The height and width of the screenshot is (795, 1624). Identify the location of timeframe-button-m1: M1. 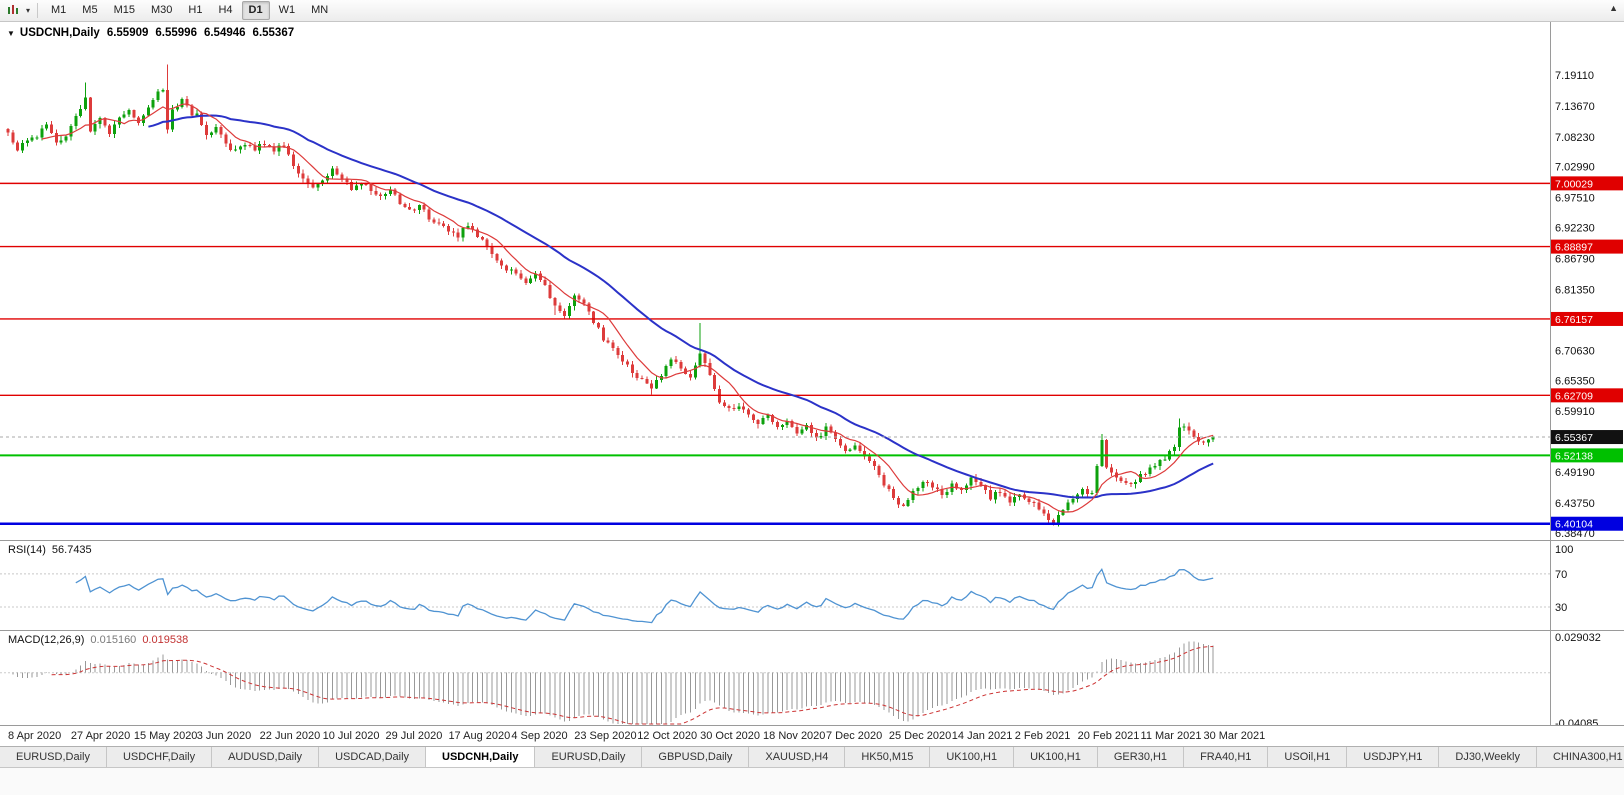
(59, 10).